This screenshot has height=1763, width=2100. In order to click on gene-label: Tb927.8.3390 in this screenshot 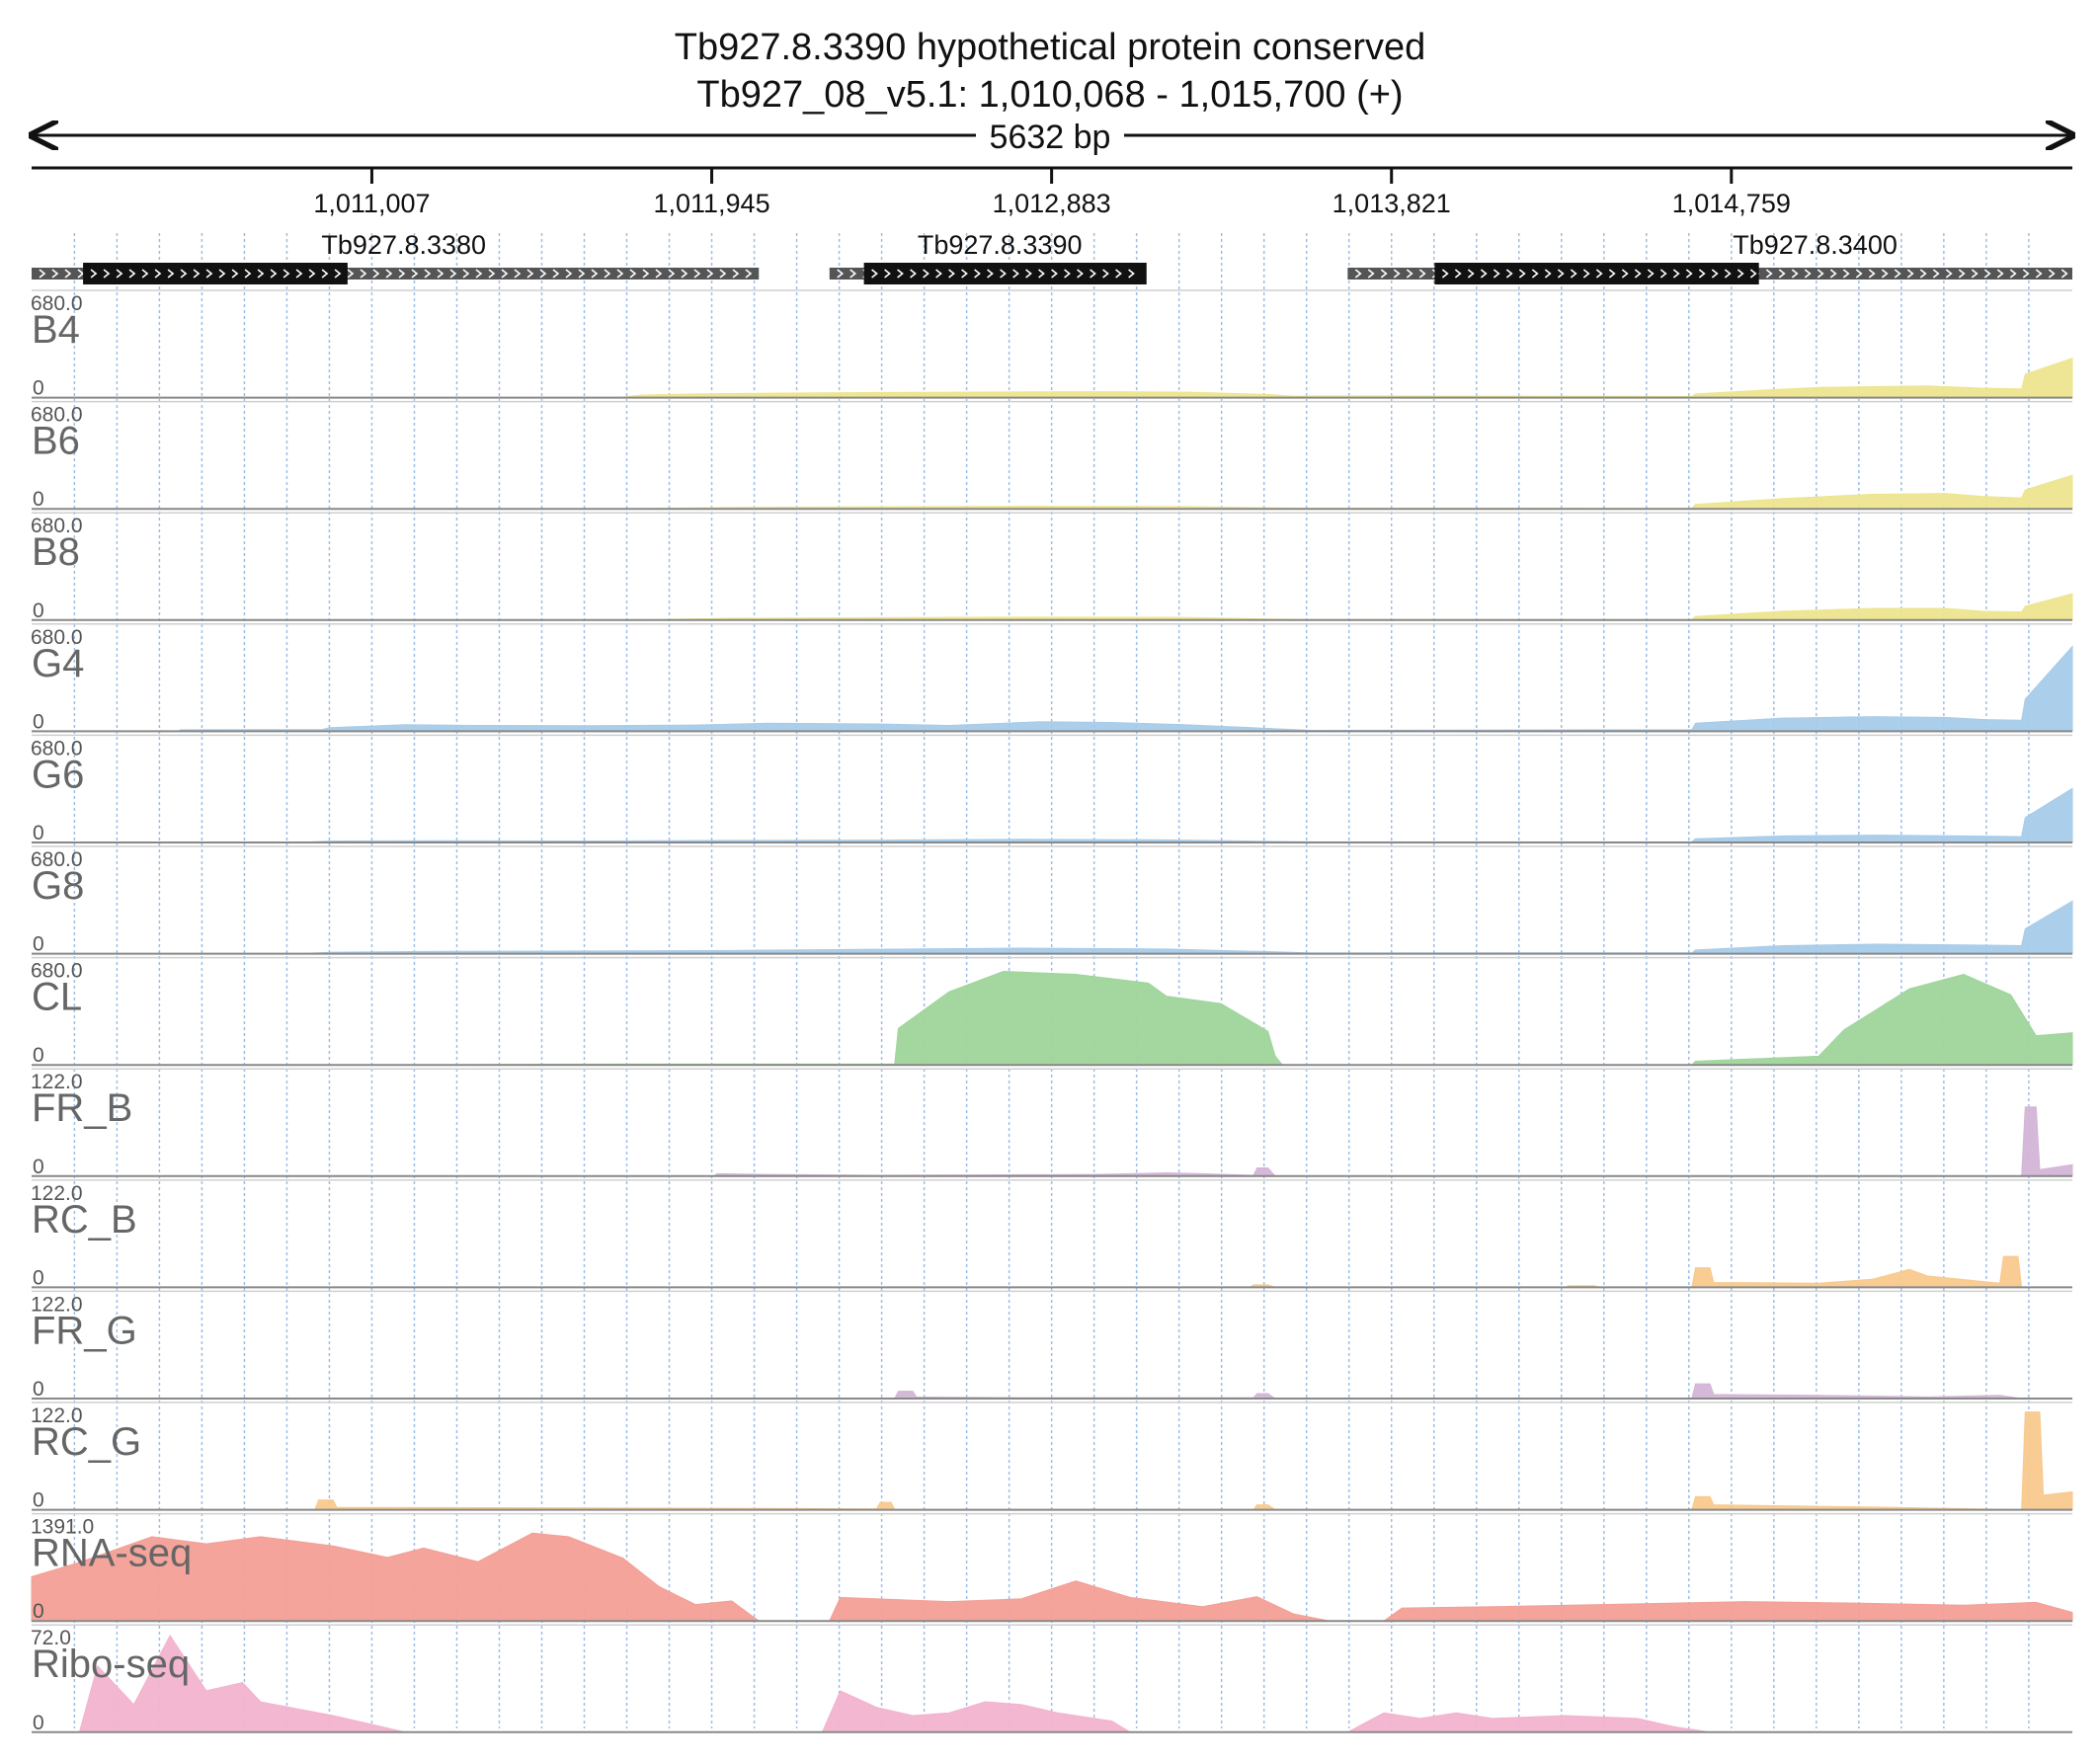, I will do `click(1000, 245)`.